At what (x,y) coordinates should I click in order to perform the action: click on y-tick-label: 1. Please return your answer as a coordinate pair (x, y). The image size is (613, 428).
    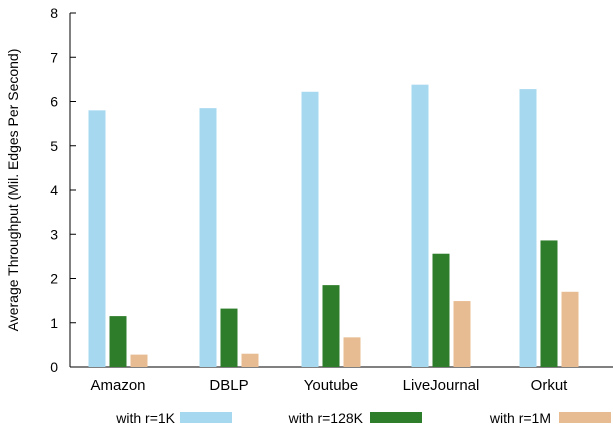
    Looking at the image, I should click on (54, 323).